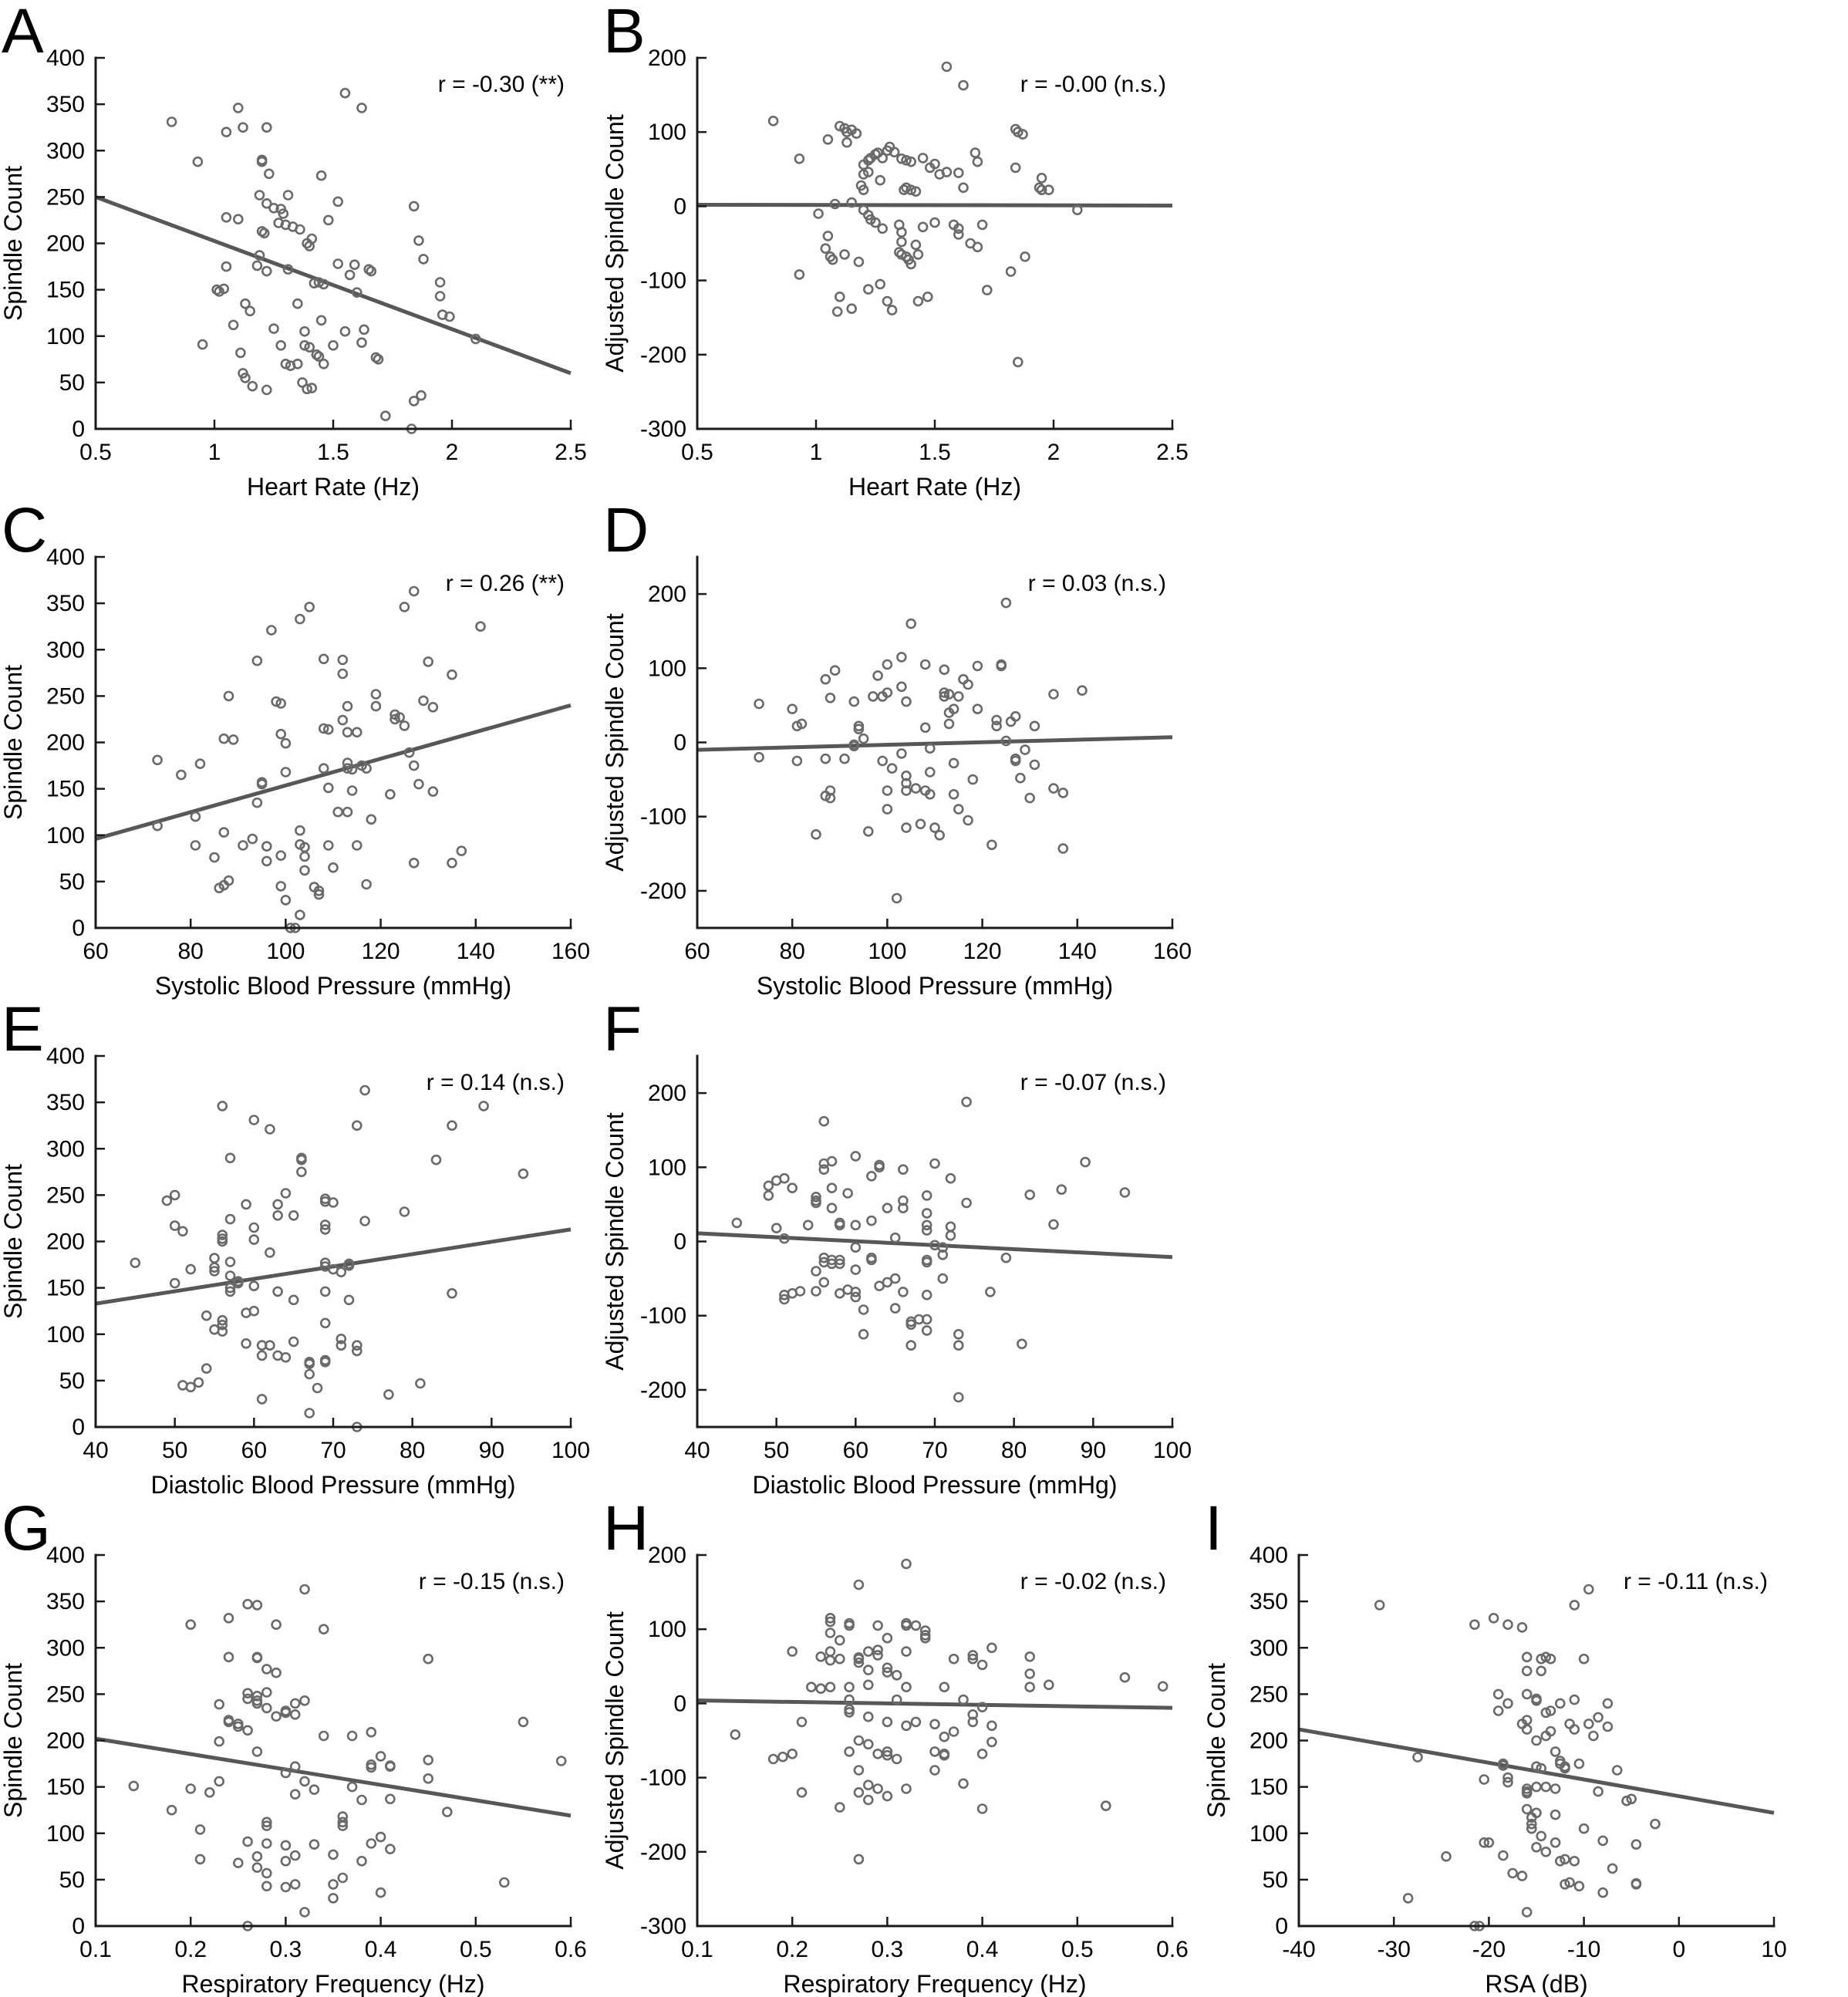  I want to click on panel-letter: E, so click(23, 1029).